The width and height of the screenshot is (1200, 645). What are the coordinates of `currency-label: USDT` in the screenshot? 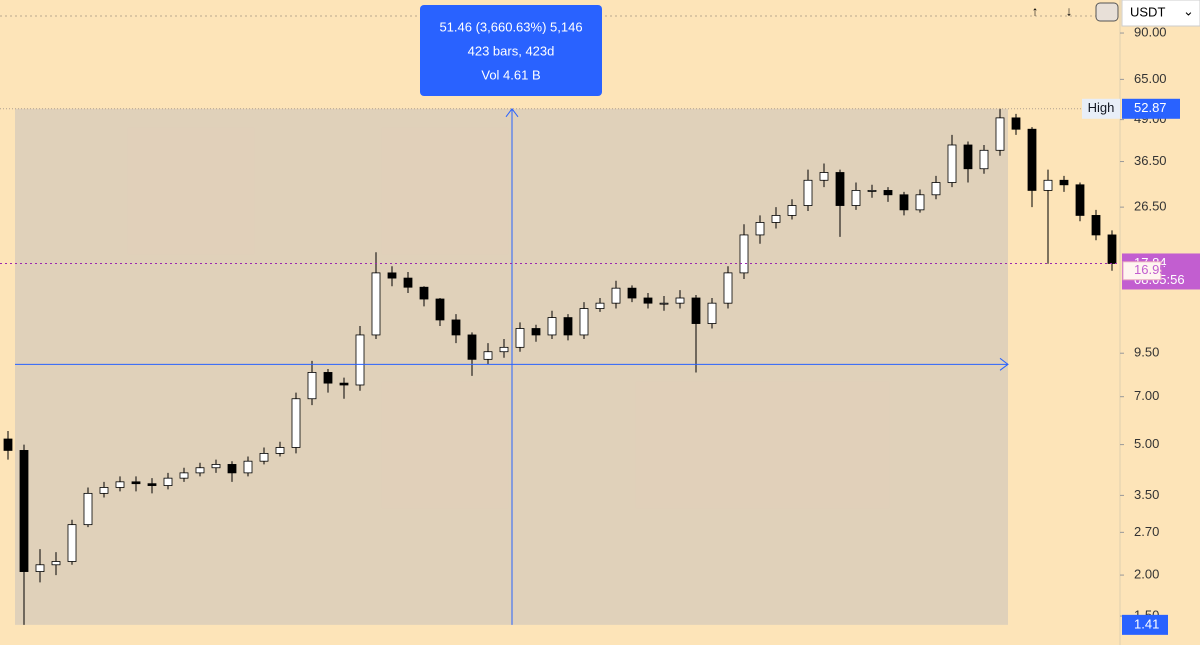 It's located at (1147, 11).